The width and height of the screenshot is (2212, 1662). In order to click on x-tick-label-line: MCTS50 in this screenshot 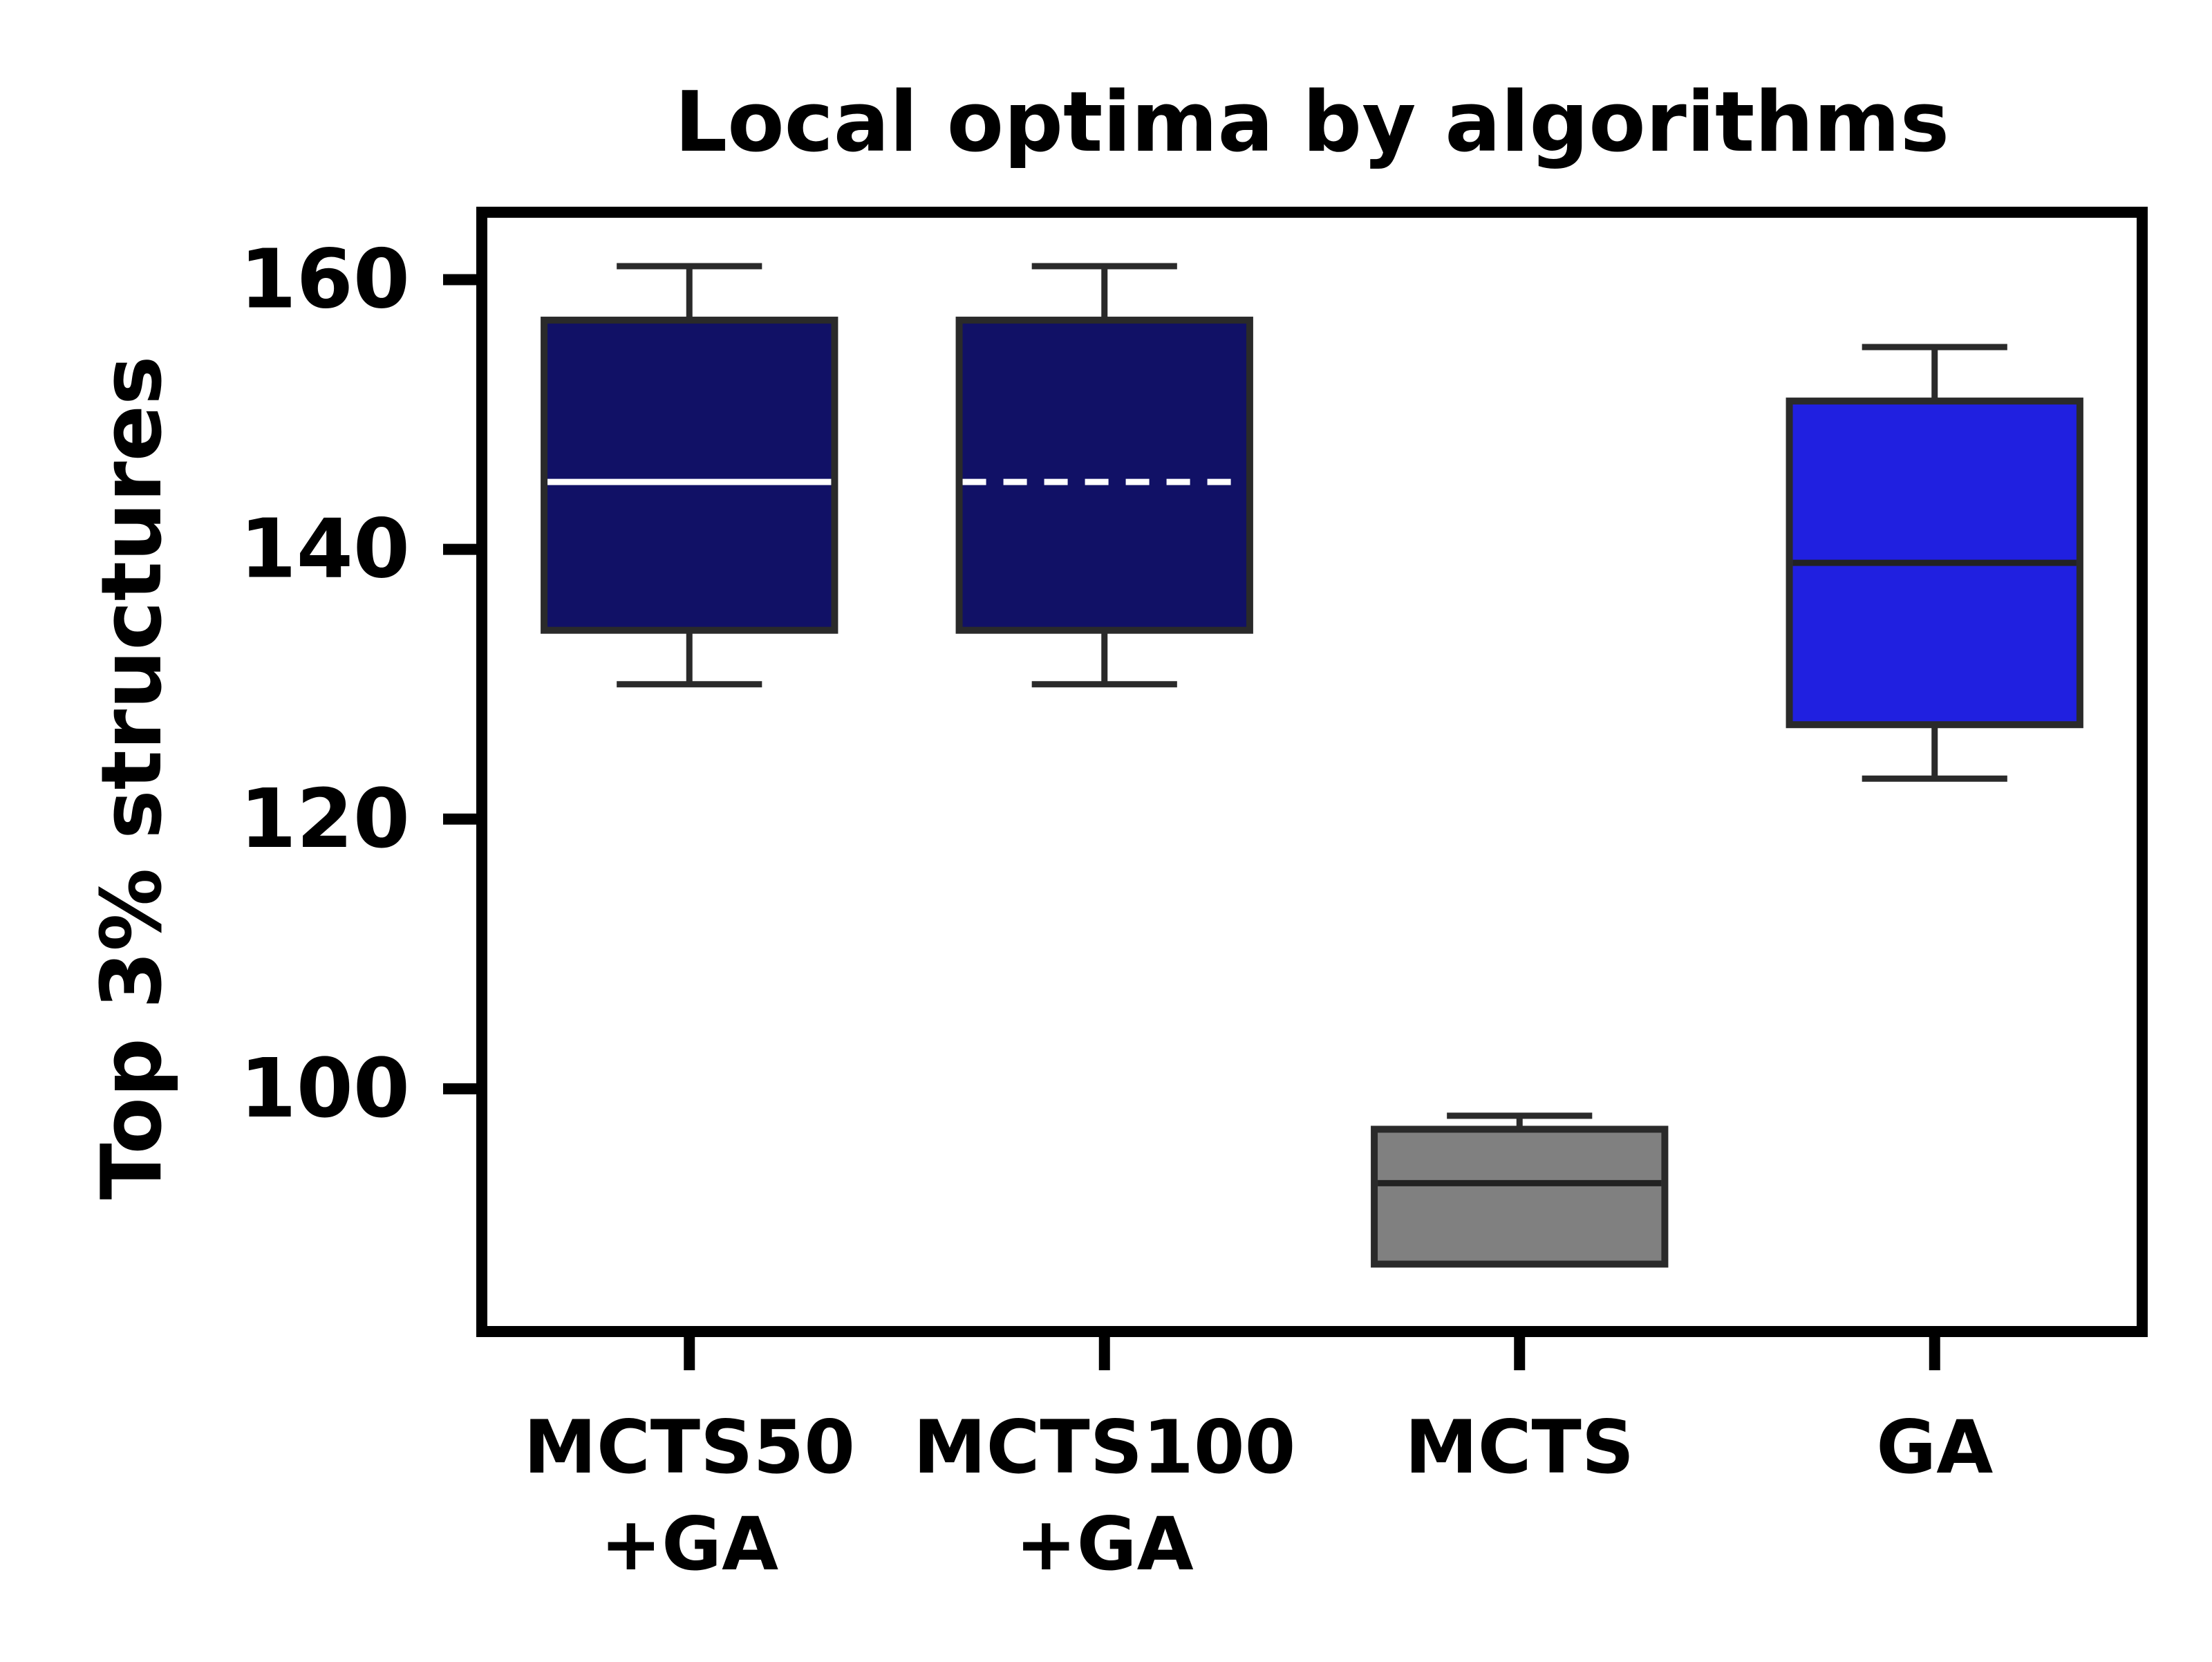, I will do `click(690, 1448)`.